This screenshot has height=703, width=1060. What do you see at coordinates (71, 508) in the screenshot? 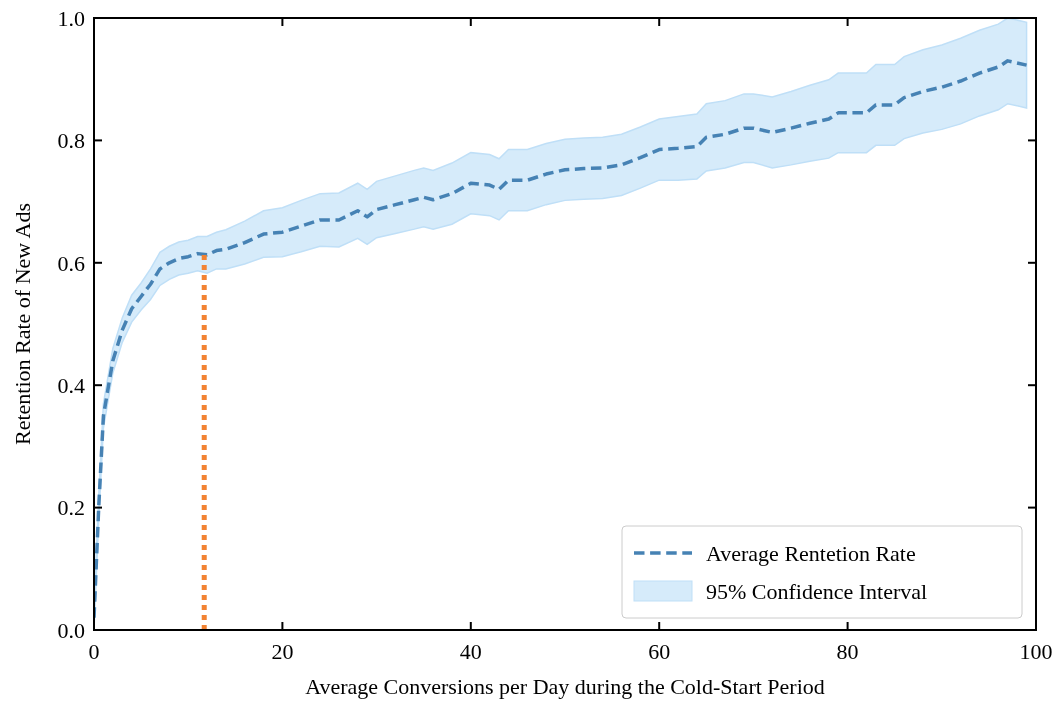
I see `y-tick-label: 0.2` at bounding box center [71, 508].